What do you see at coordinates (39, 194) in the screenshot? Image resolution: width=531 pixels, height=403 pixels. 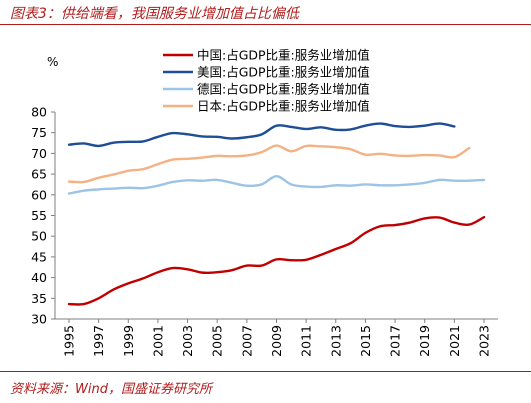 I see `y-tick-label: 60` at bounding box center [39, 194].